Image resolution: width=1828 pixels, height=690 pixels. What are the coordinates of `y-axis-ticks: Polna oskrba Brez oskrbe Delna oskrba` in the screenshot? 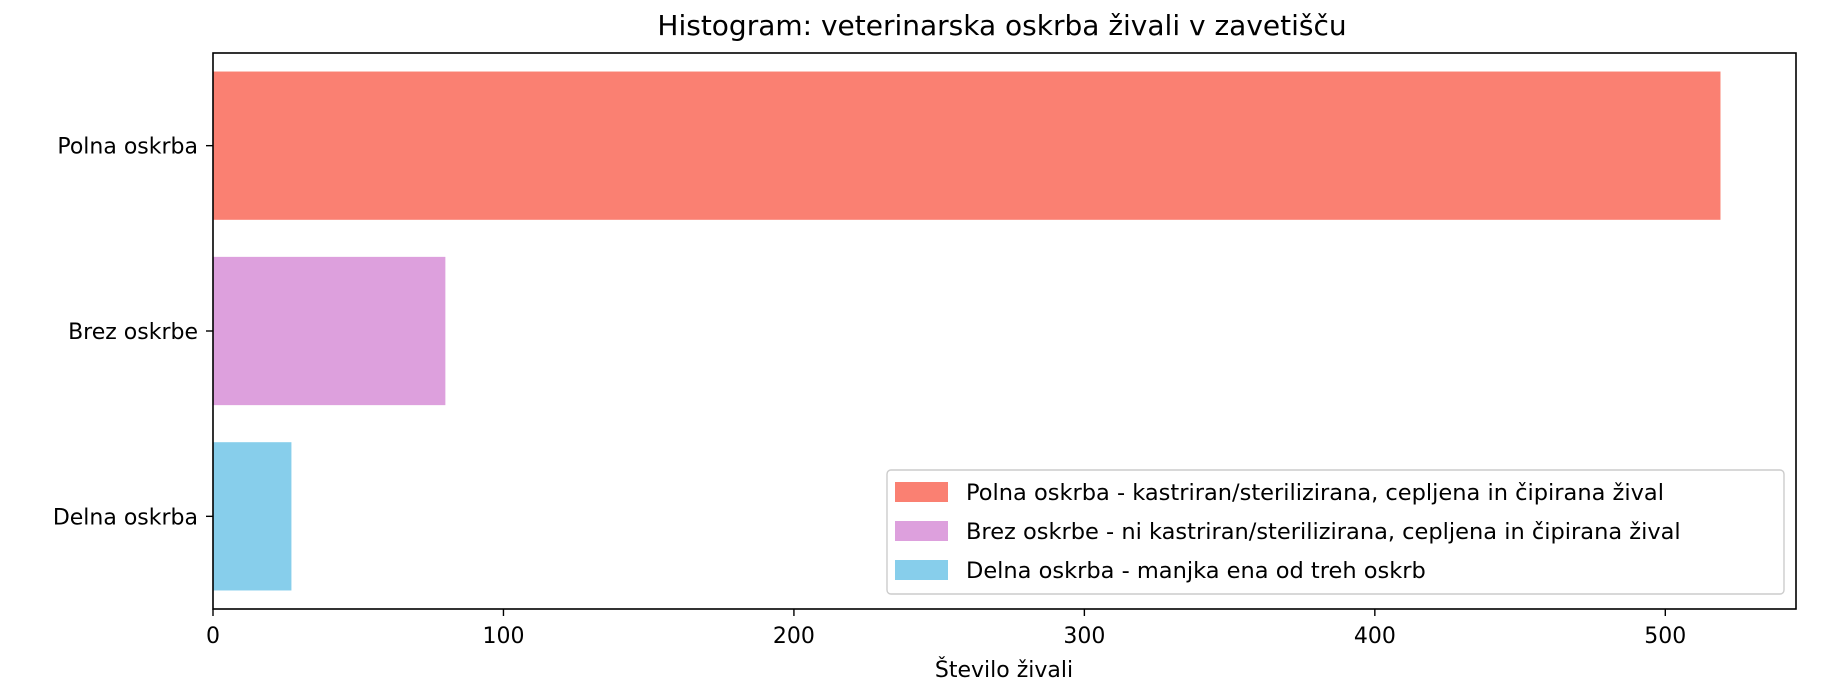 It's located at (133, 332).